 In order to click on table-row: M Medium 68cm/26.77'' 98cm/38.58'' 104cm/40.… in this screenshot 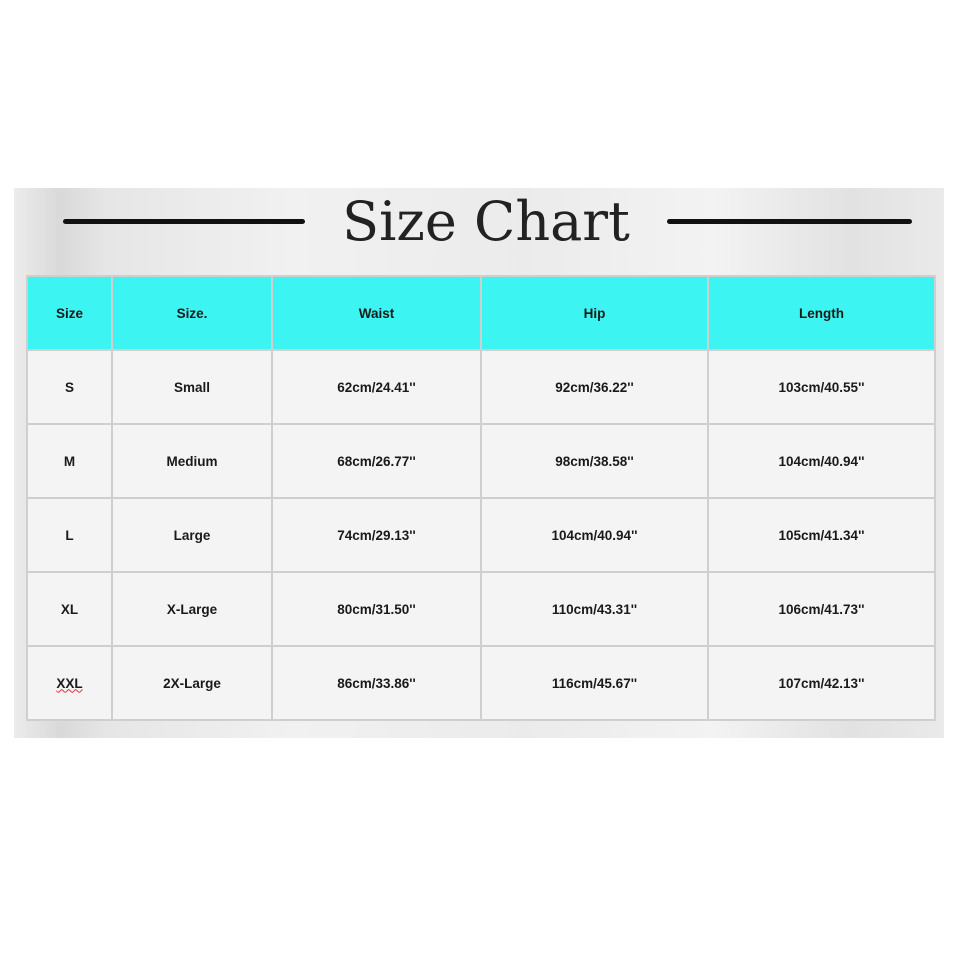, I will do `click(481, 461)`.